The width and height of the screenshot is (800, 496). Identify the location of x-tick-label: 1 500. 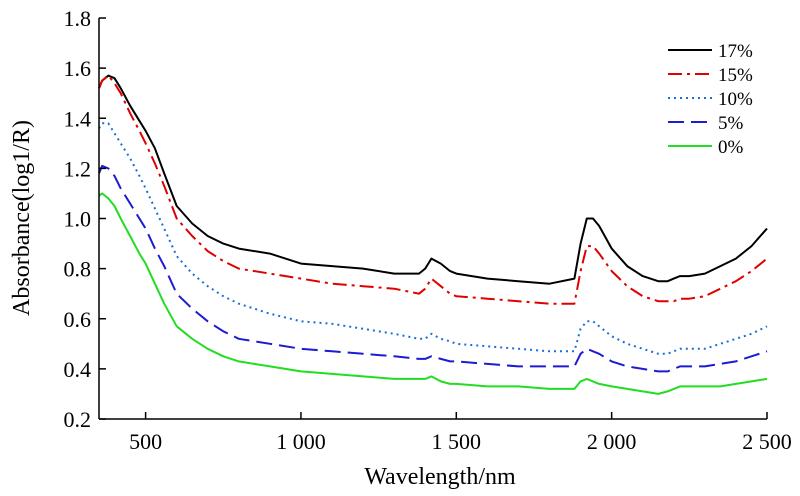
(457, 441).